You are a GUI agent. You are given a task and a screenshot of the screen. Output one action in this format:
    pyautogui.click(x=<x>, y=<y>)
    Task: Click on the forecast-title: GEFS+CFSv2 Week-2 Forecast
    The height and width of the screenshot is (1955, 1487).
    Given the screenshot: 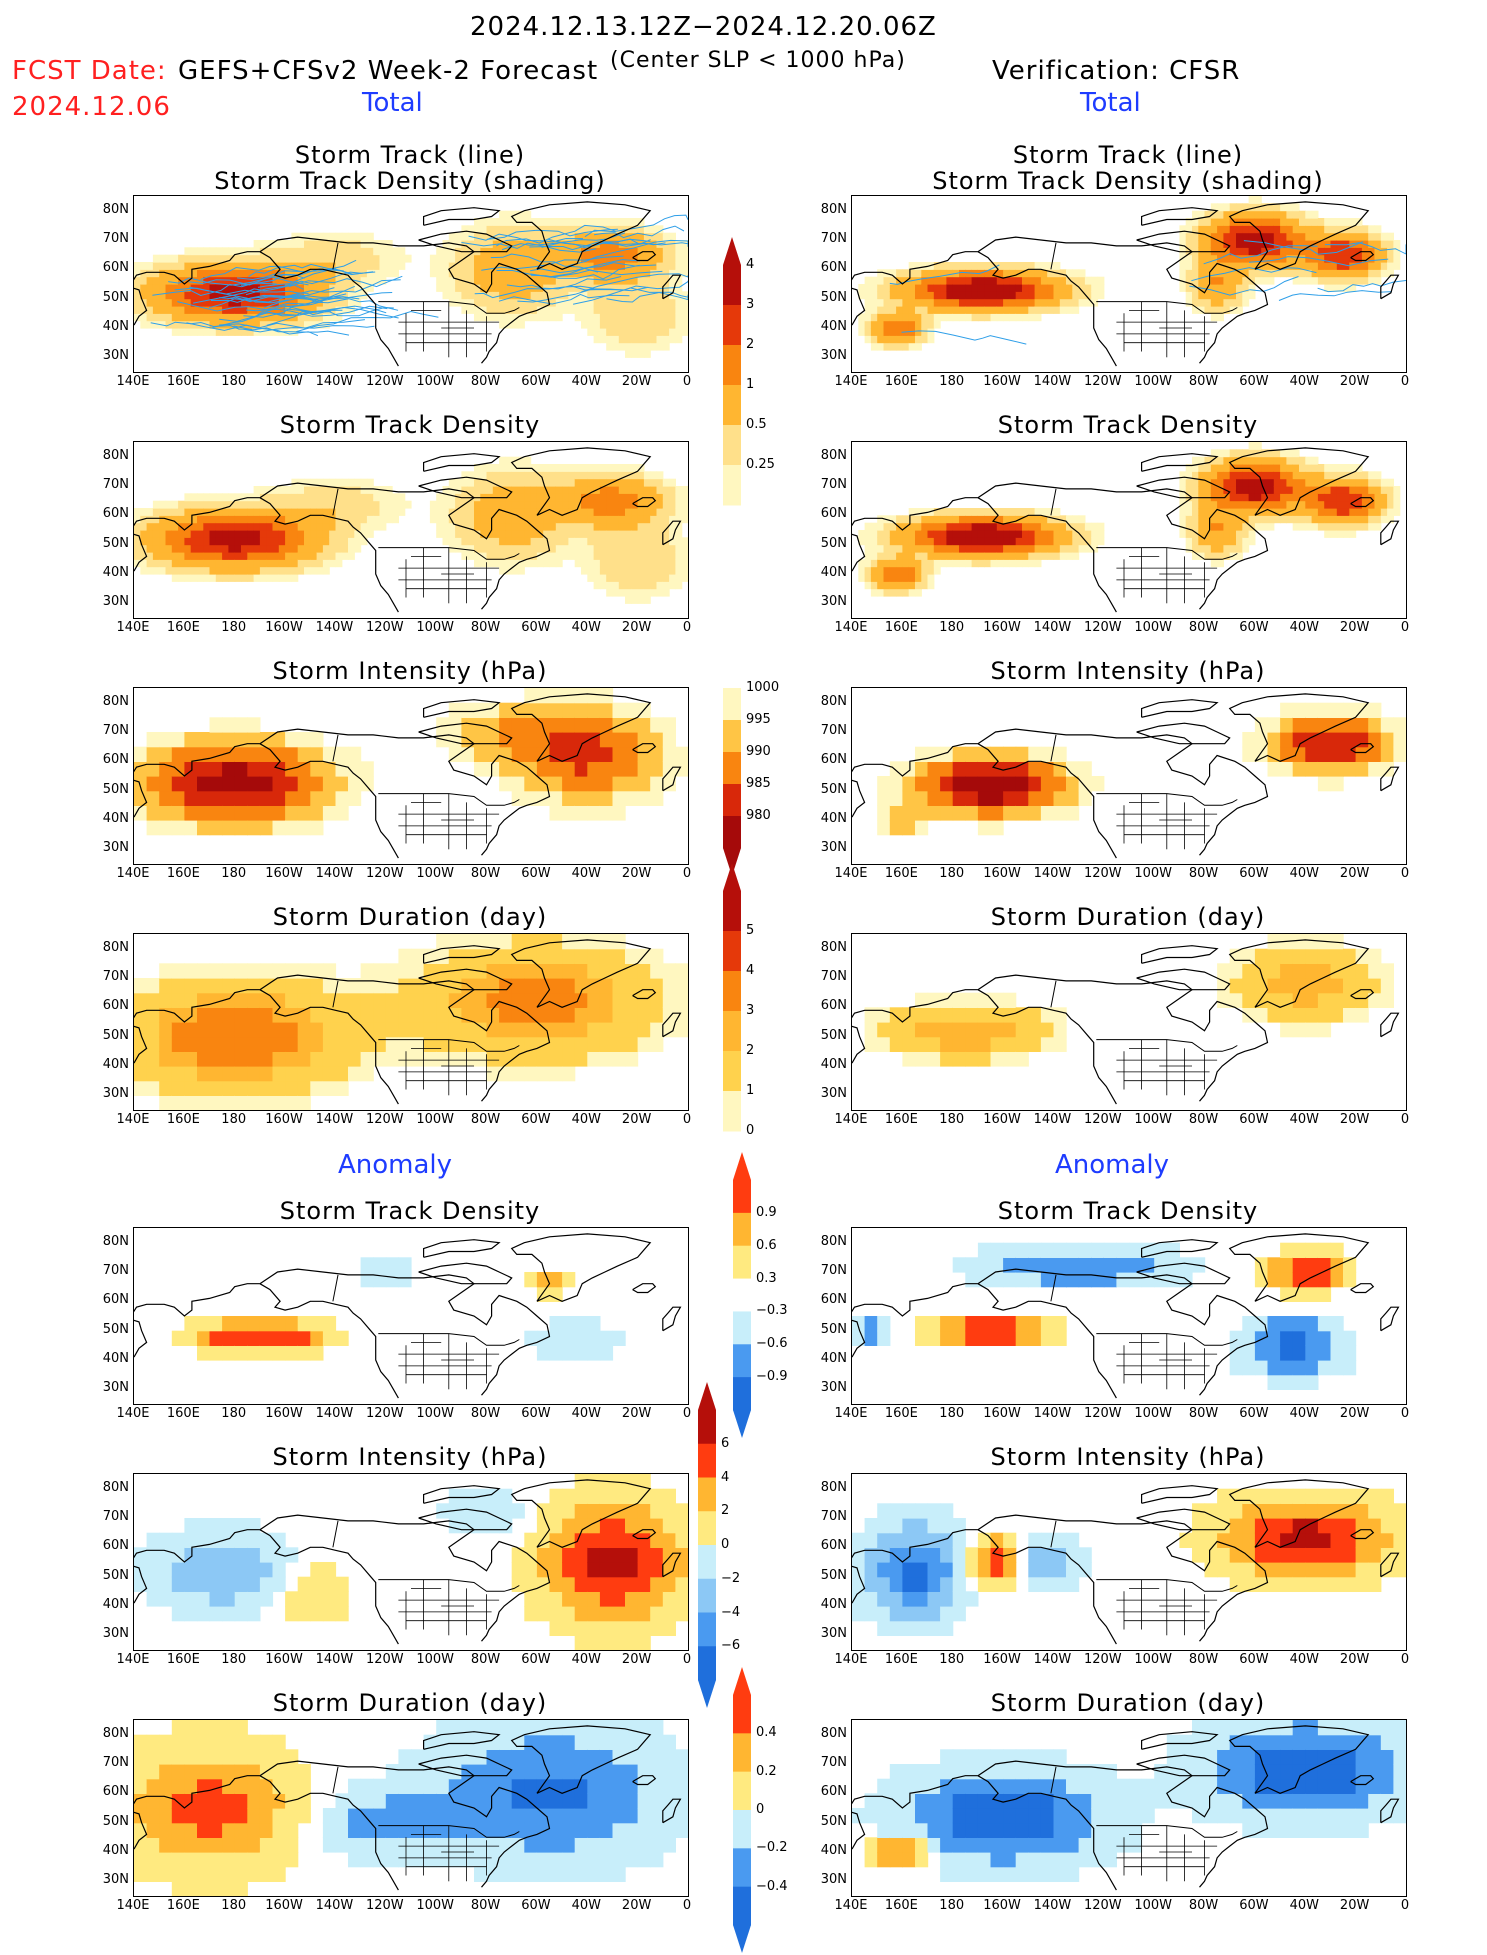 What is the action you would take?
    pyautogui.click(x=388, y=71)
    